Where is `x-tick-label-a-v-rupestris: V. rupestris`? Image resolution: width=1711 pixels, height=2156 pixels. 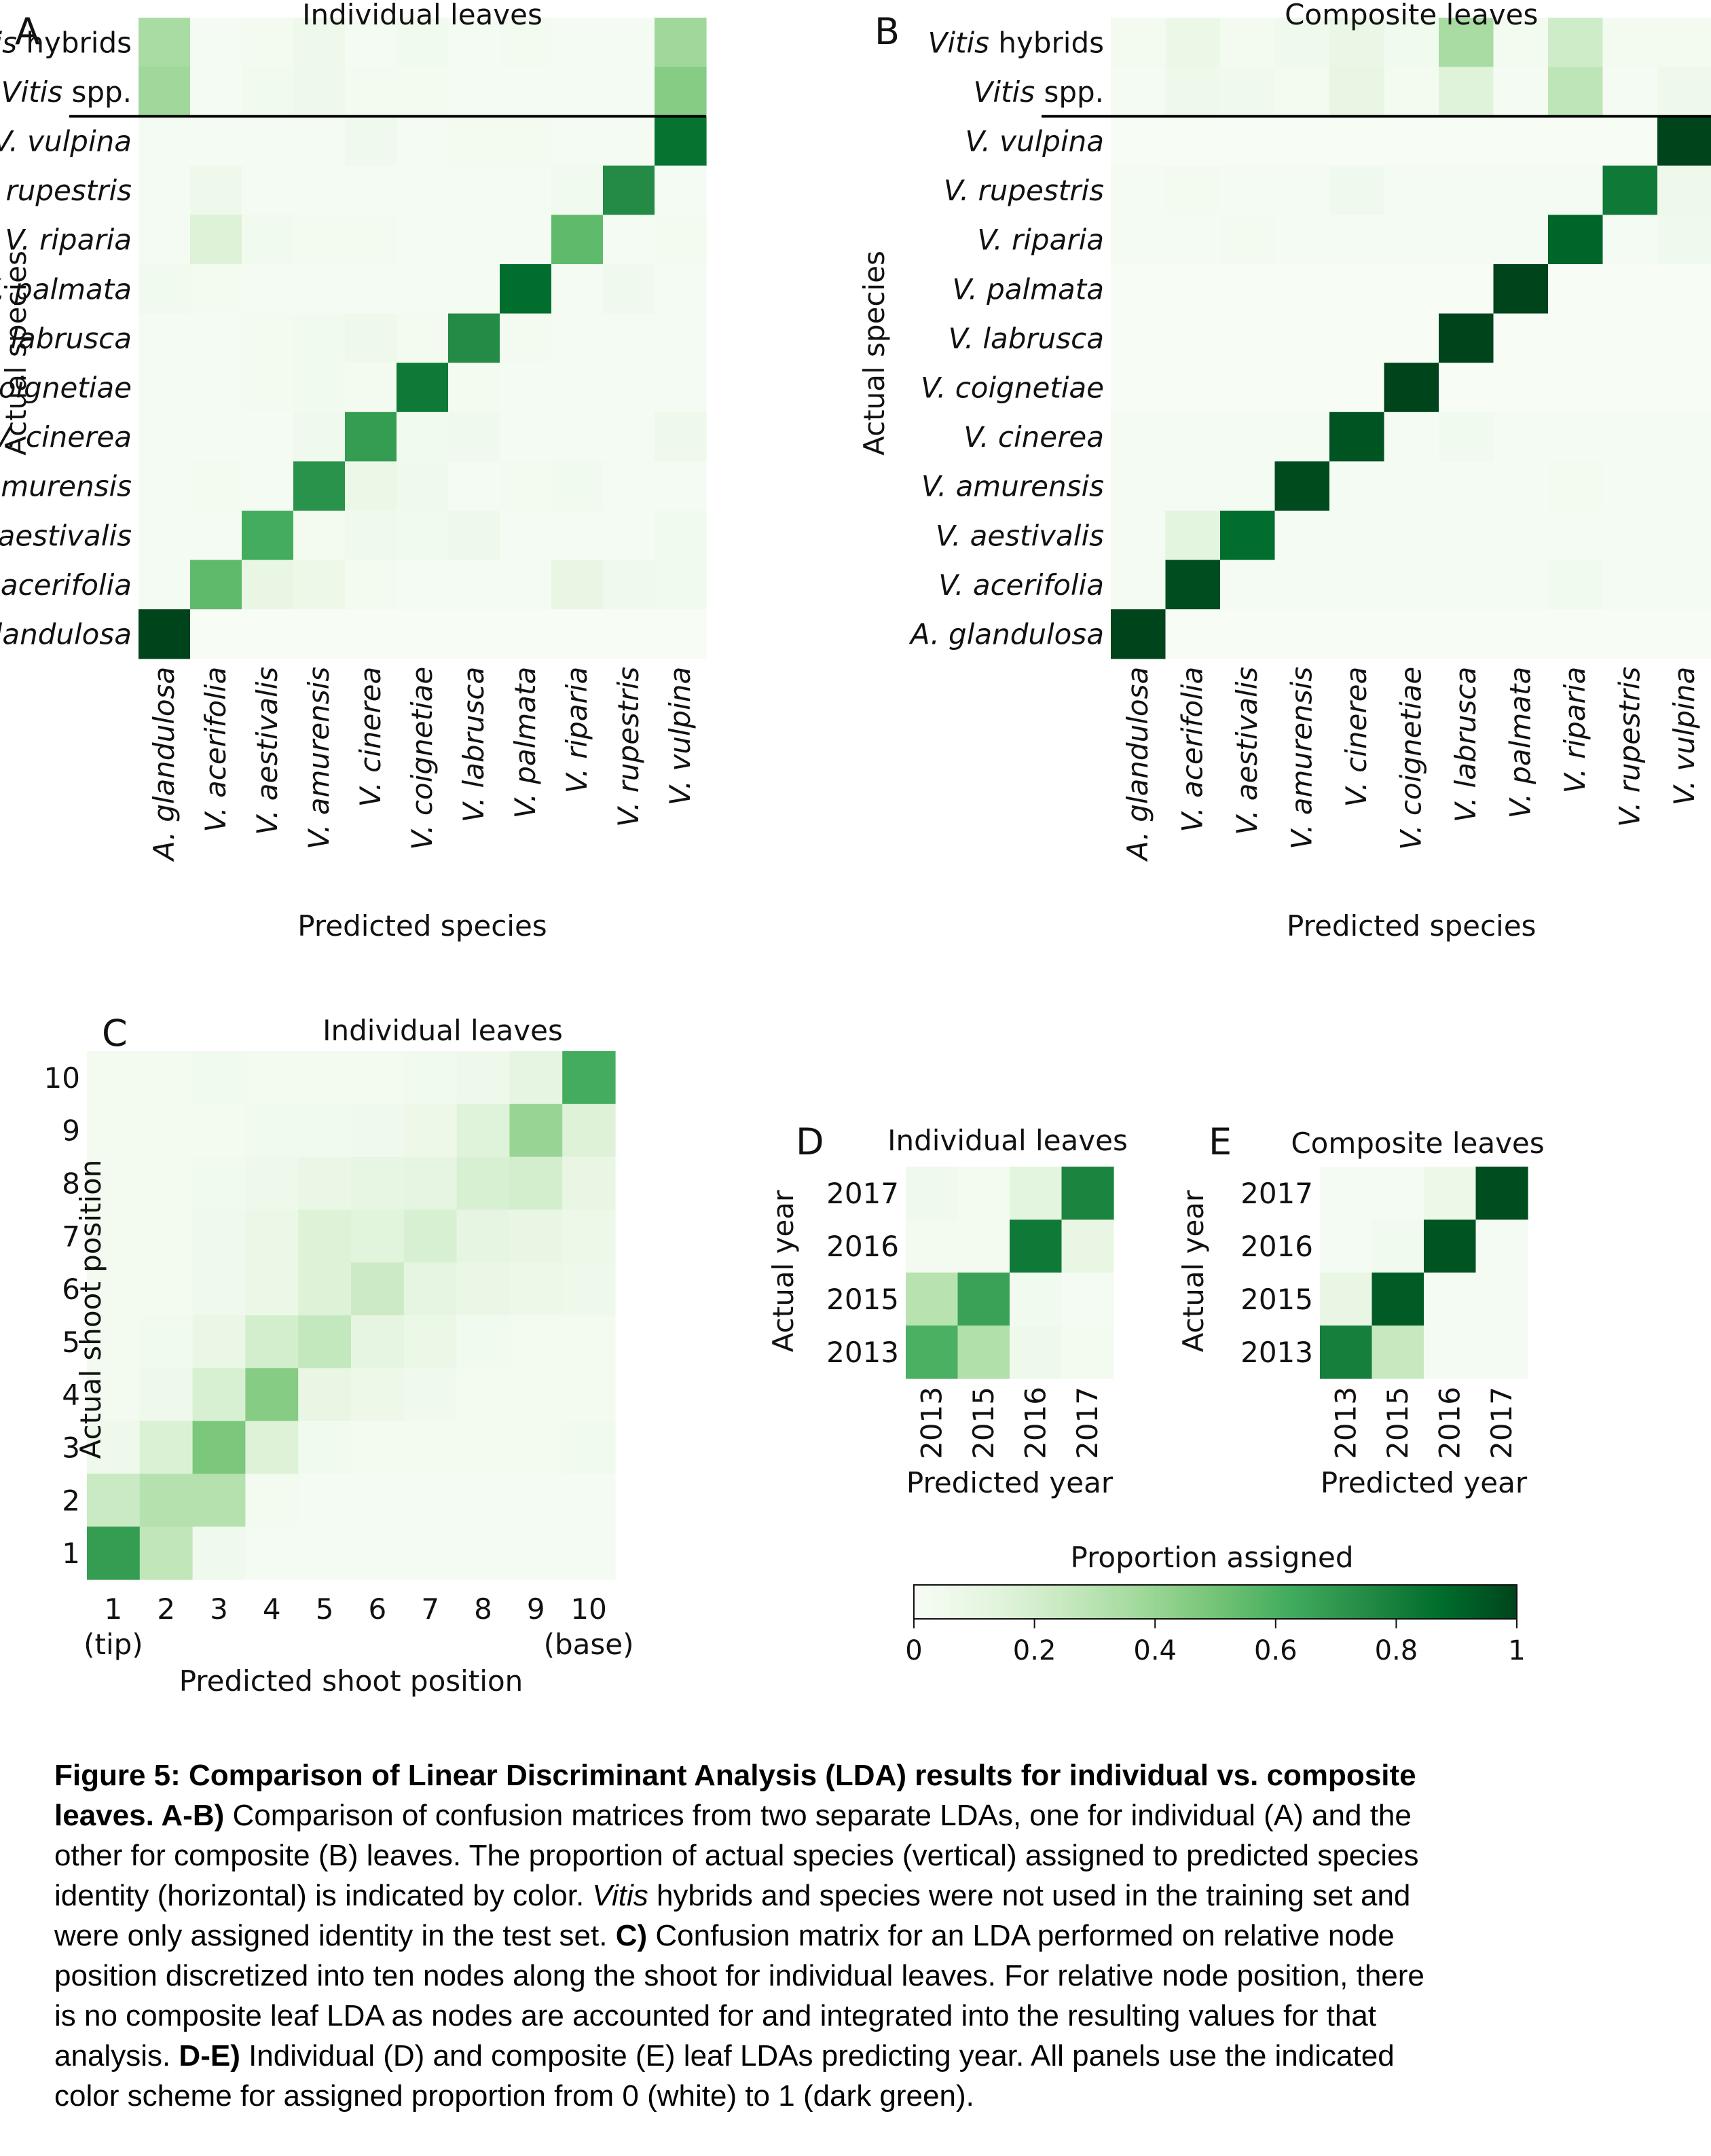
x-tick-label-a-v-rupestris: V. rupestris is located at coordinates (629, 747).